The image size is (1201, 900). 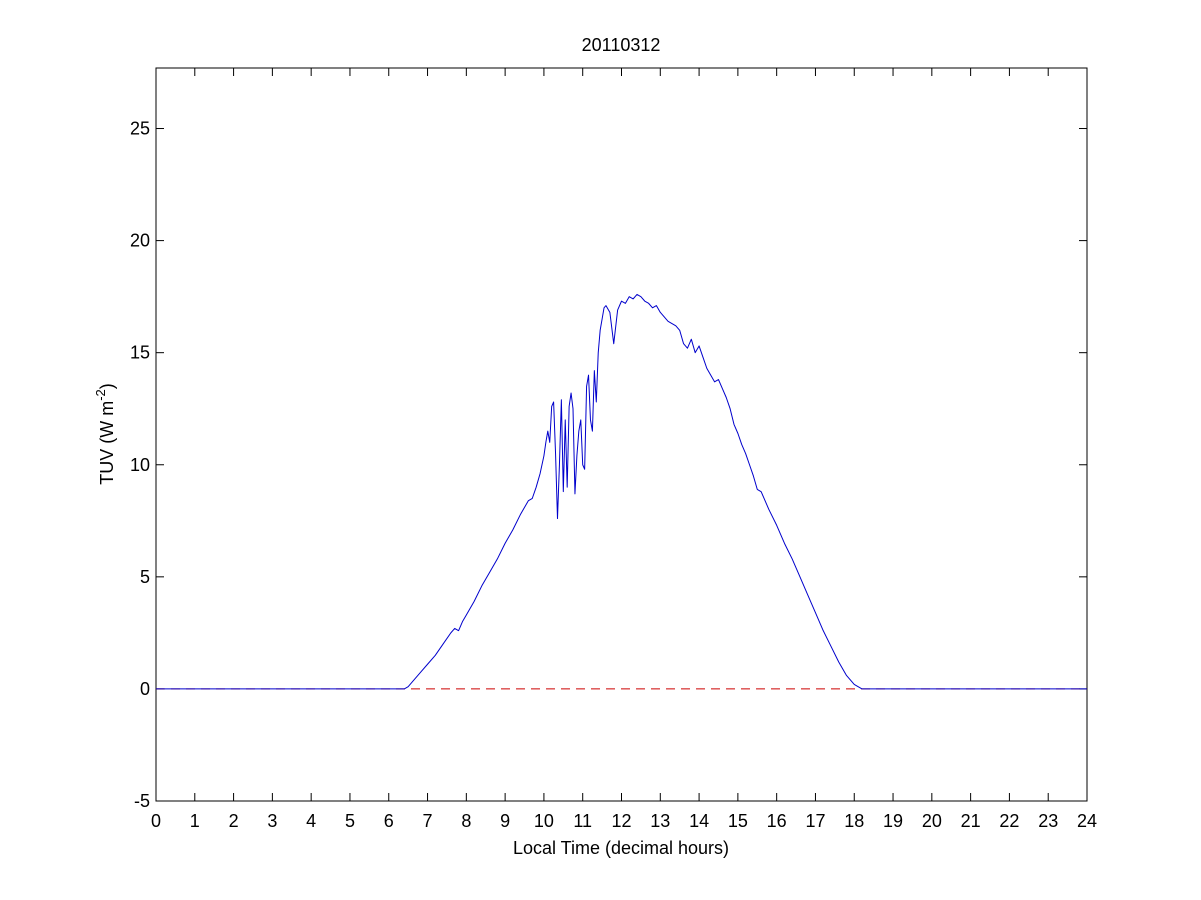 I want to click on x-tick-label: 24, so click(x=1087, y=821).